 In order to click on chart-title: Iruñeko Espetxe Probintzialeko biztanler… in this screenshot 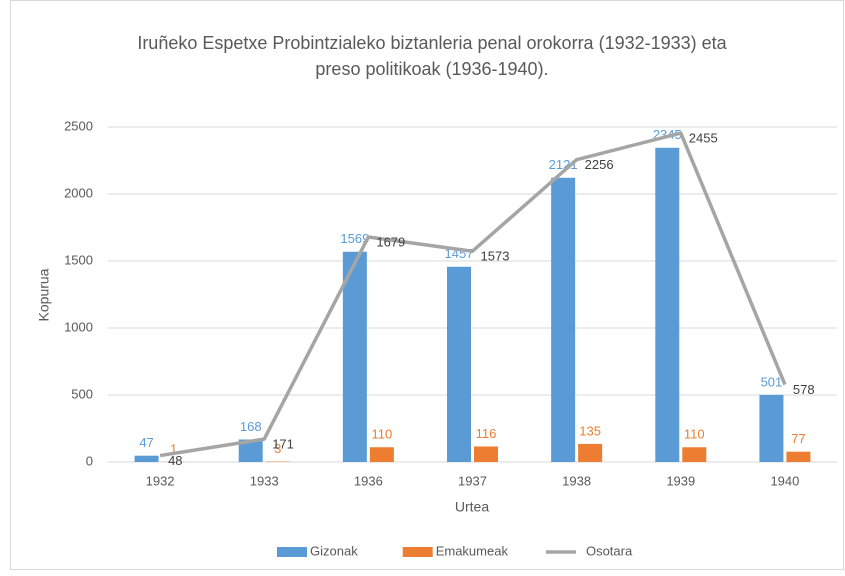, I will do `click(432, 43)`.